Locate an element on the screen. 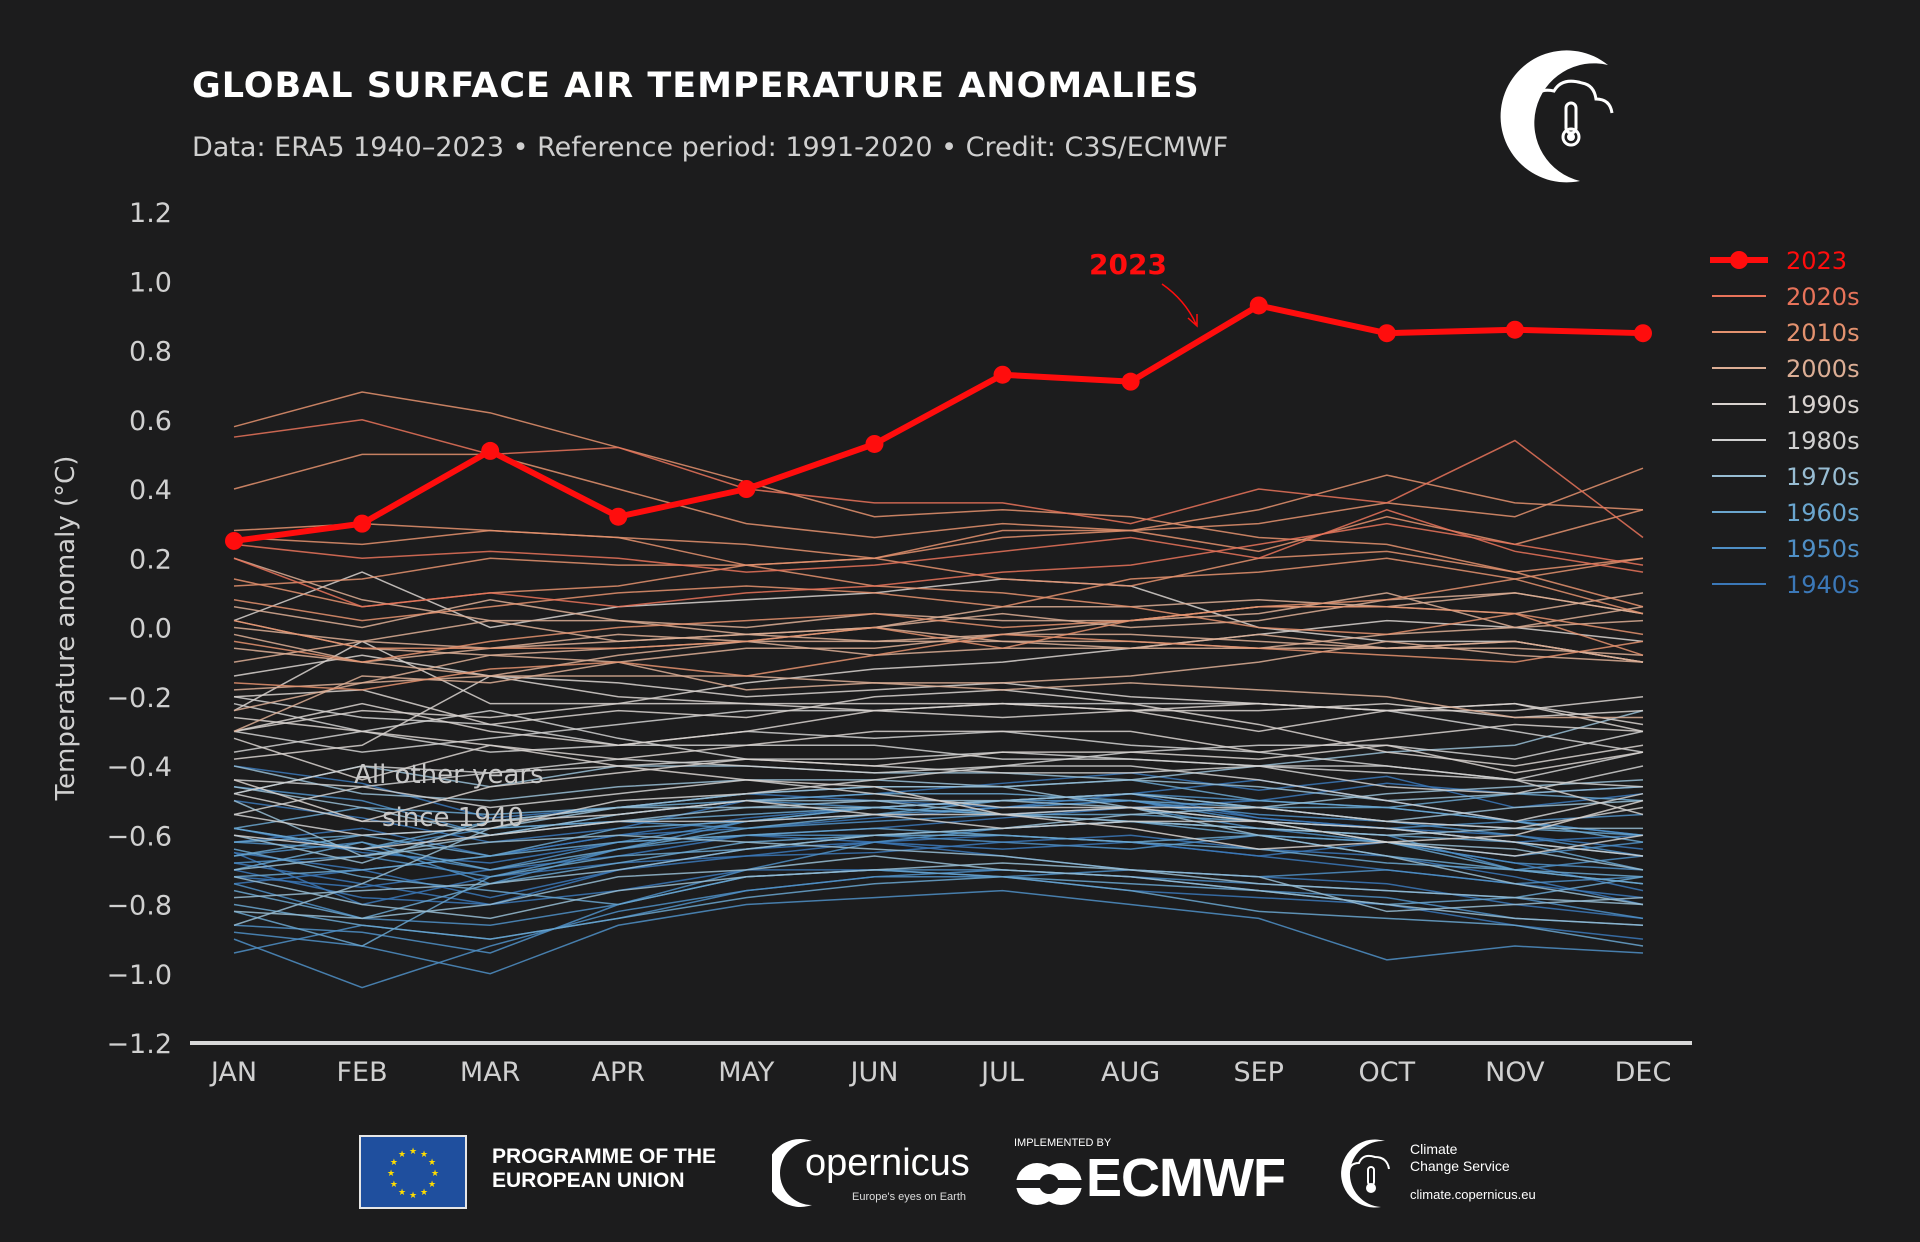 This screenshot has width=1920, height=1242. x-tick-label: MAR is located at coordinates (490, 1072).